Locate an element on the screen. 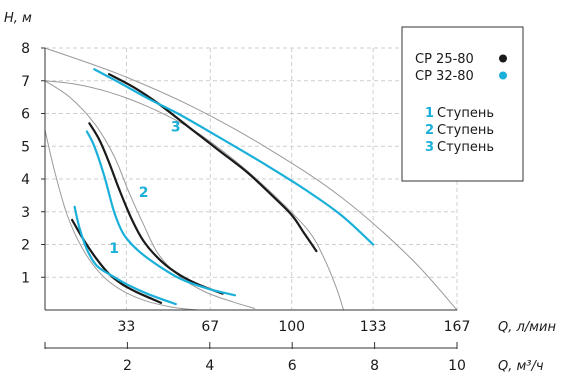  y-tick-label: 4 is located at coordinates (25, 180).